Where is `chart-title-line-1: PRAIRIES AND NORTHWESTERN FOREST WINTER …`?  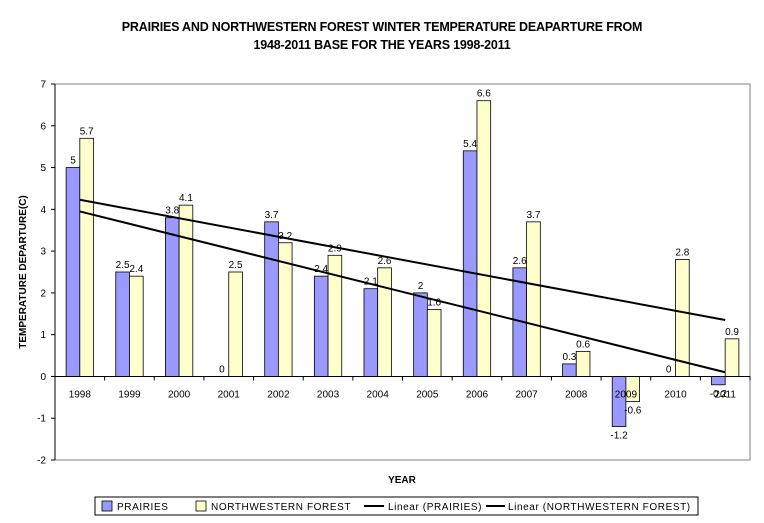
chart-title-line-1: PRAIRIES AND NORTHWESTERN FOREST WINTER … is located at coordinates (382, 27).